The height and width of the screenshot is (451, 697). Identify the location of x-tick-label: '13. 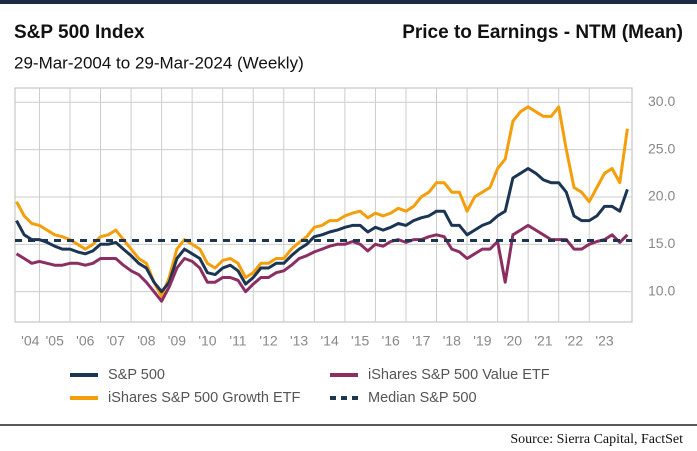
(299, 341).